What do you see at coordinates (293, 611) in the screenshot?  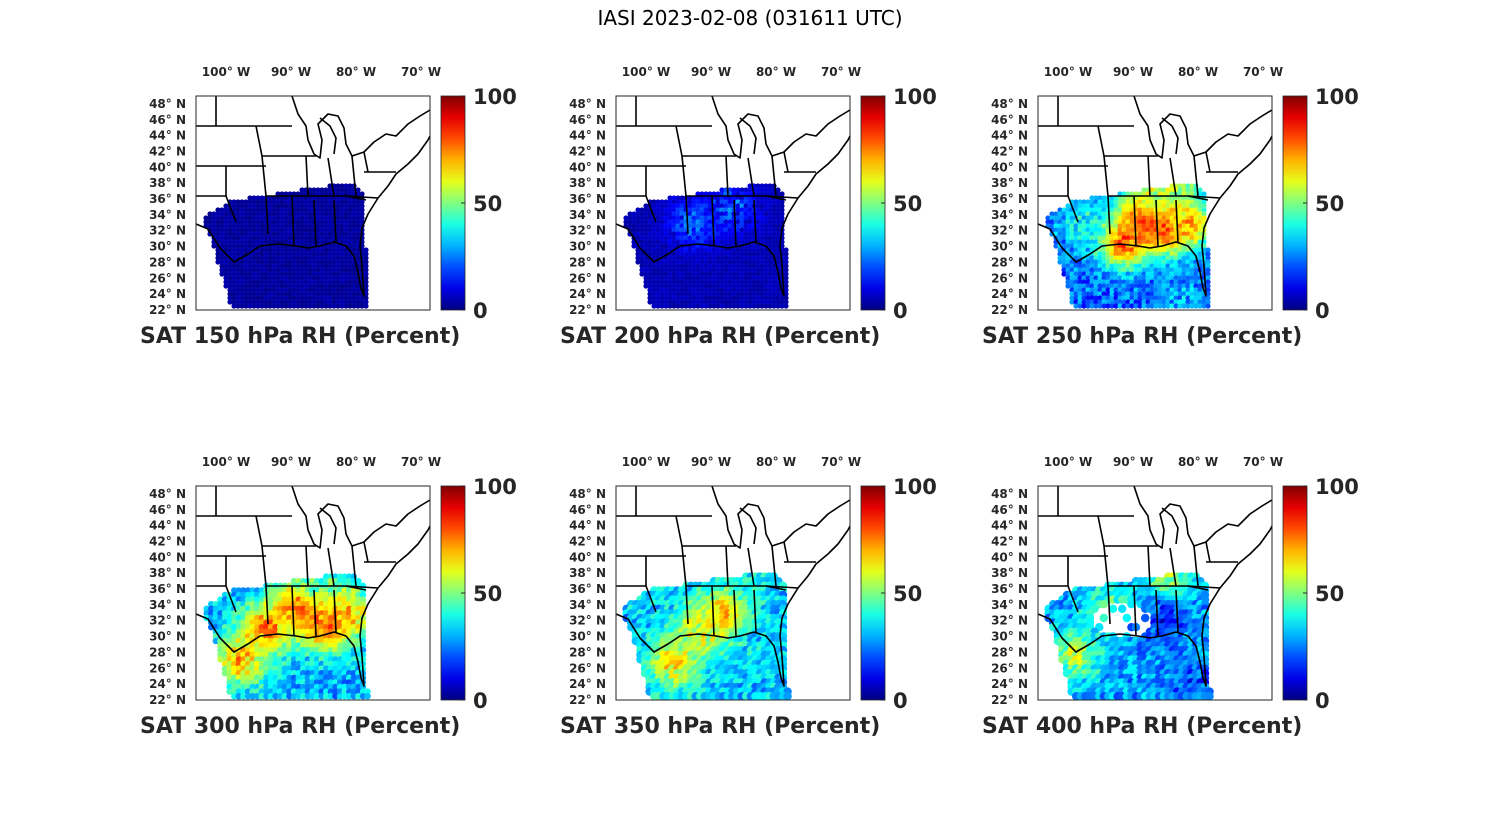 I see `border-line` at bounding box center [293, 611].